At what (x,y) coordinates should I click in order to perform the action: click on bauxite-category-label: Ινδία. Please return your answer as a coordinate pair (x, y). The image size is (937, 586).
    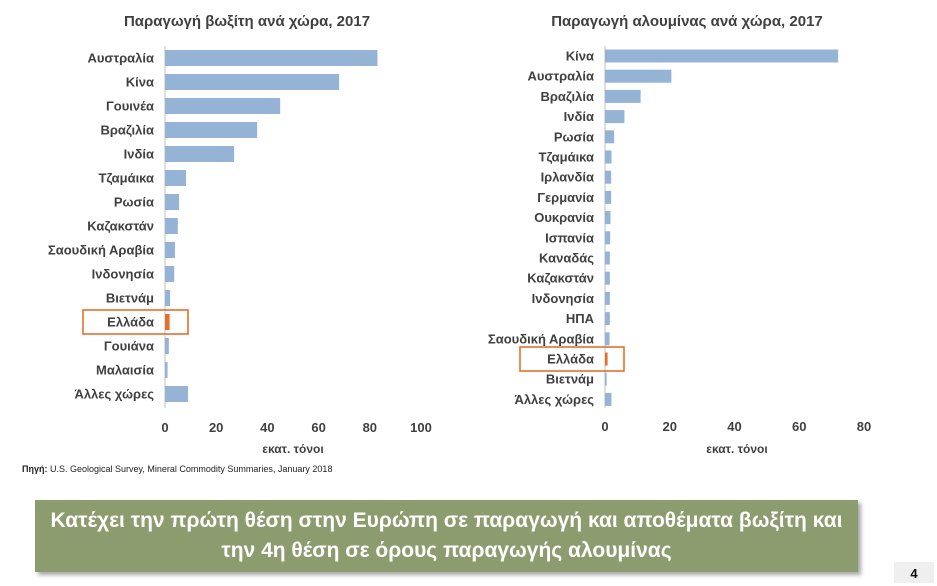
    Looking at the image, I should click on (139, 154).